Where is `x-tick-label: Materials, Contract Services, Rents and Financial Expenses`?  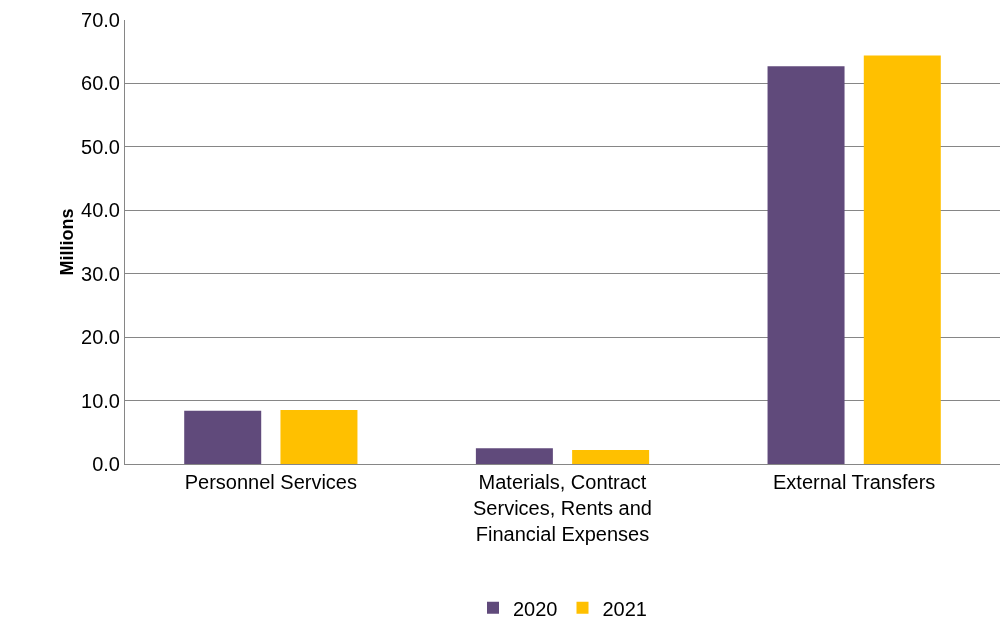
x-tick-label: Materials, Contract Services, Rents and Financial Expenses is located at coordinates (562, 508).